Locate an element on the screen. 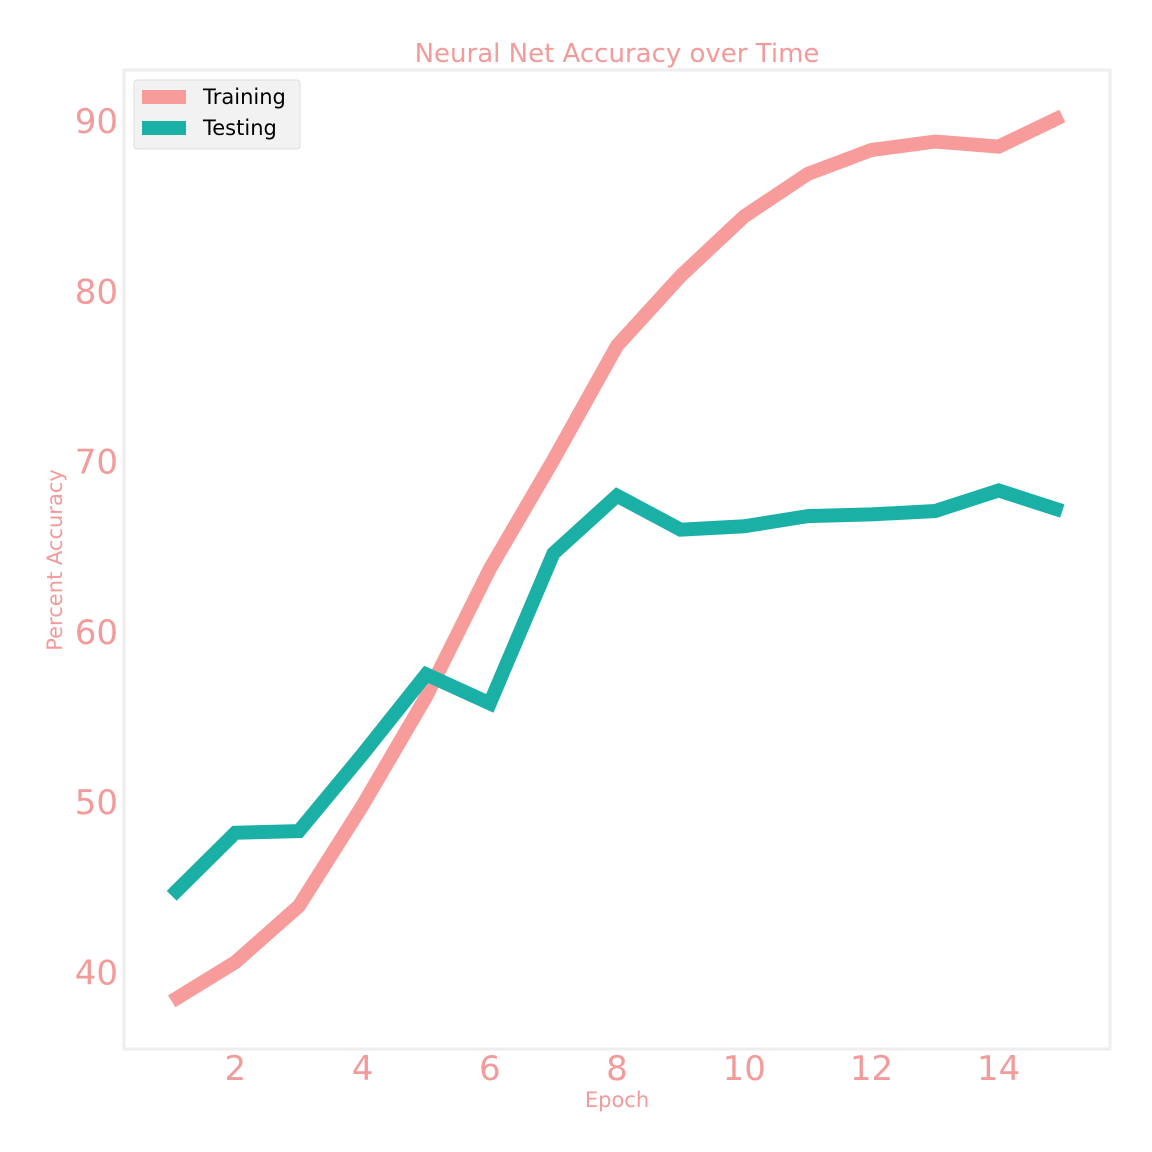  legend-swatch-training is located at coordinates (164, 97).